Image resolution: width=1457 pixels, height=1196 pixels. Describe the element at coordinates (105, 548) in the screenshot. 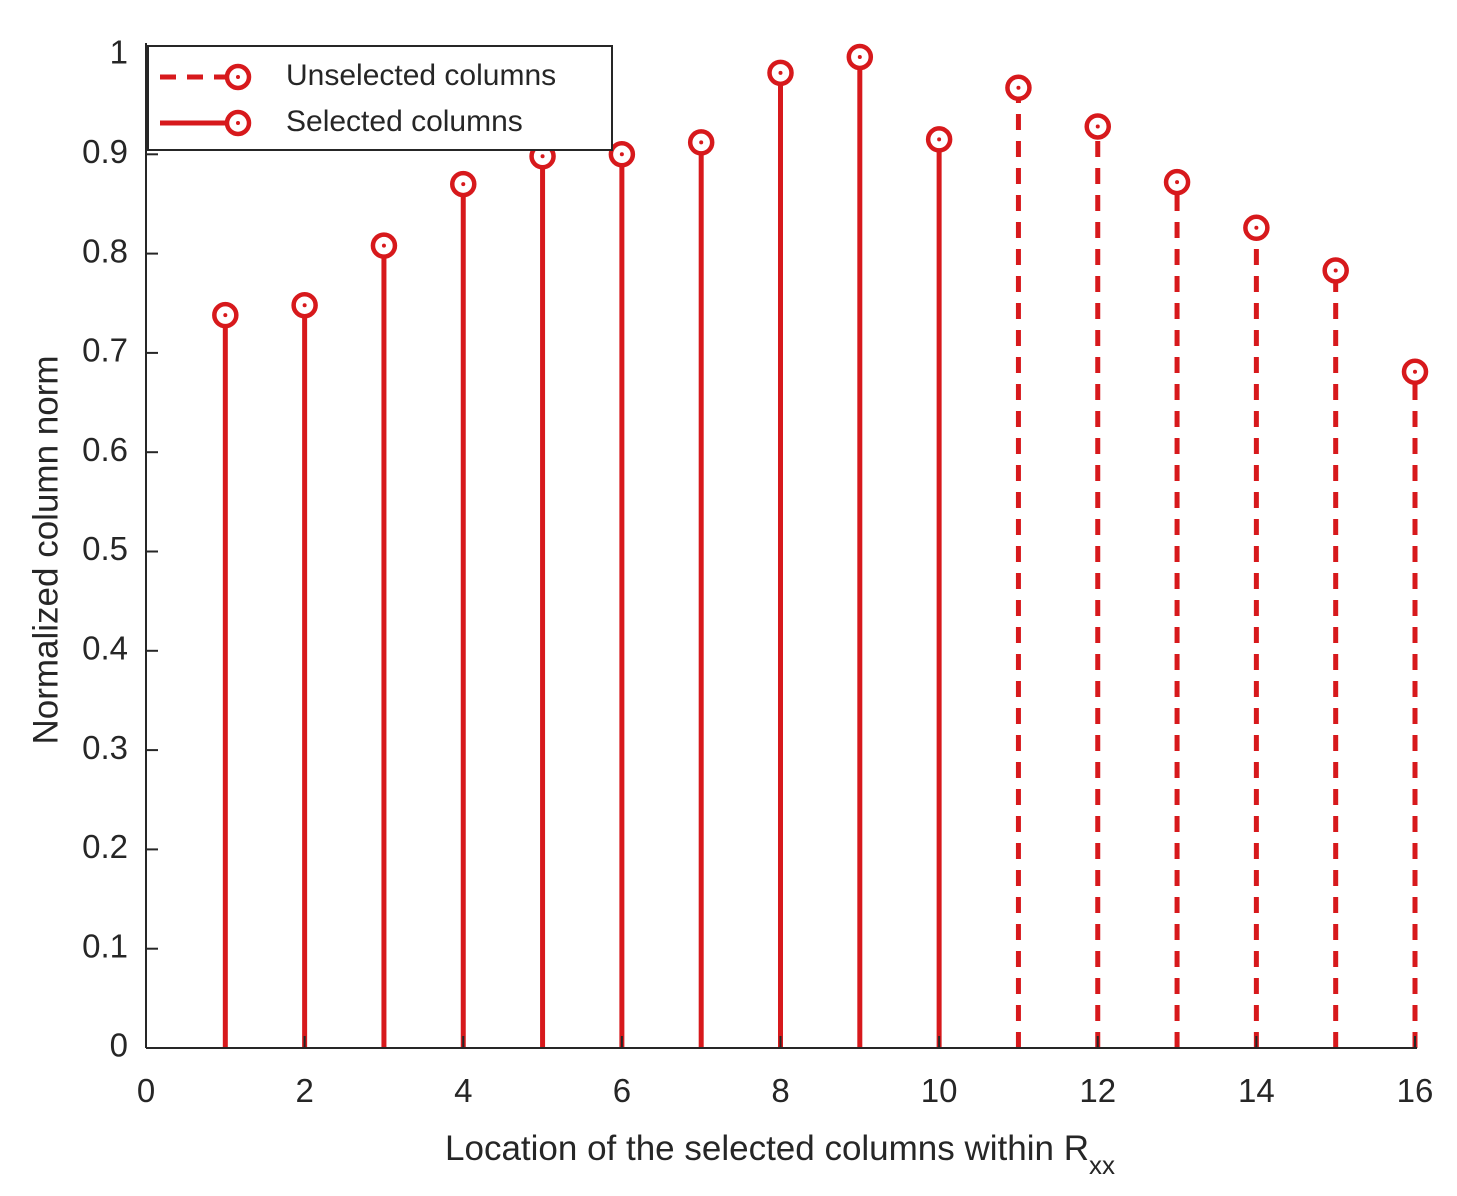

I see `y-tick-label: 0.5` at that location.